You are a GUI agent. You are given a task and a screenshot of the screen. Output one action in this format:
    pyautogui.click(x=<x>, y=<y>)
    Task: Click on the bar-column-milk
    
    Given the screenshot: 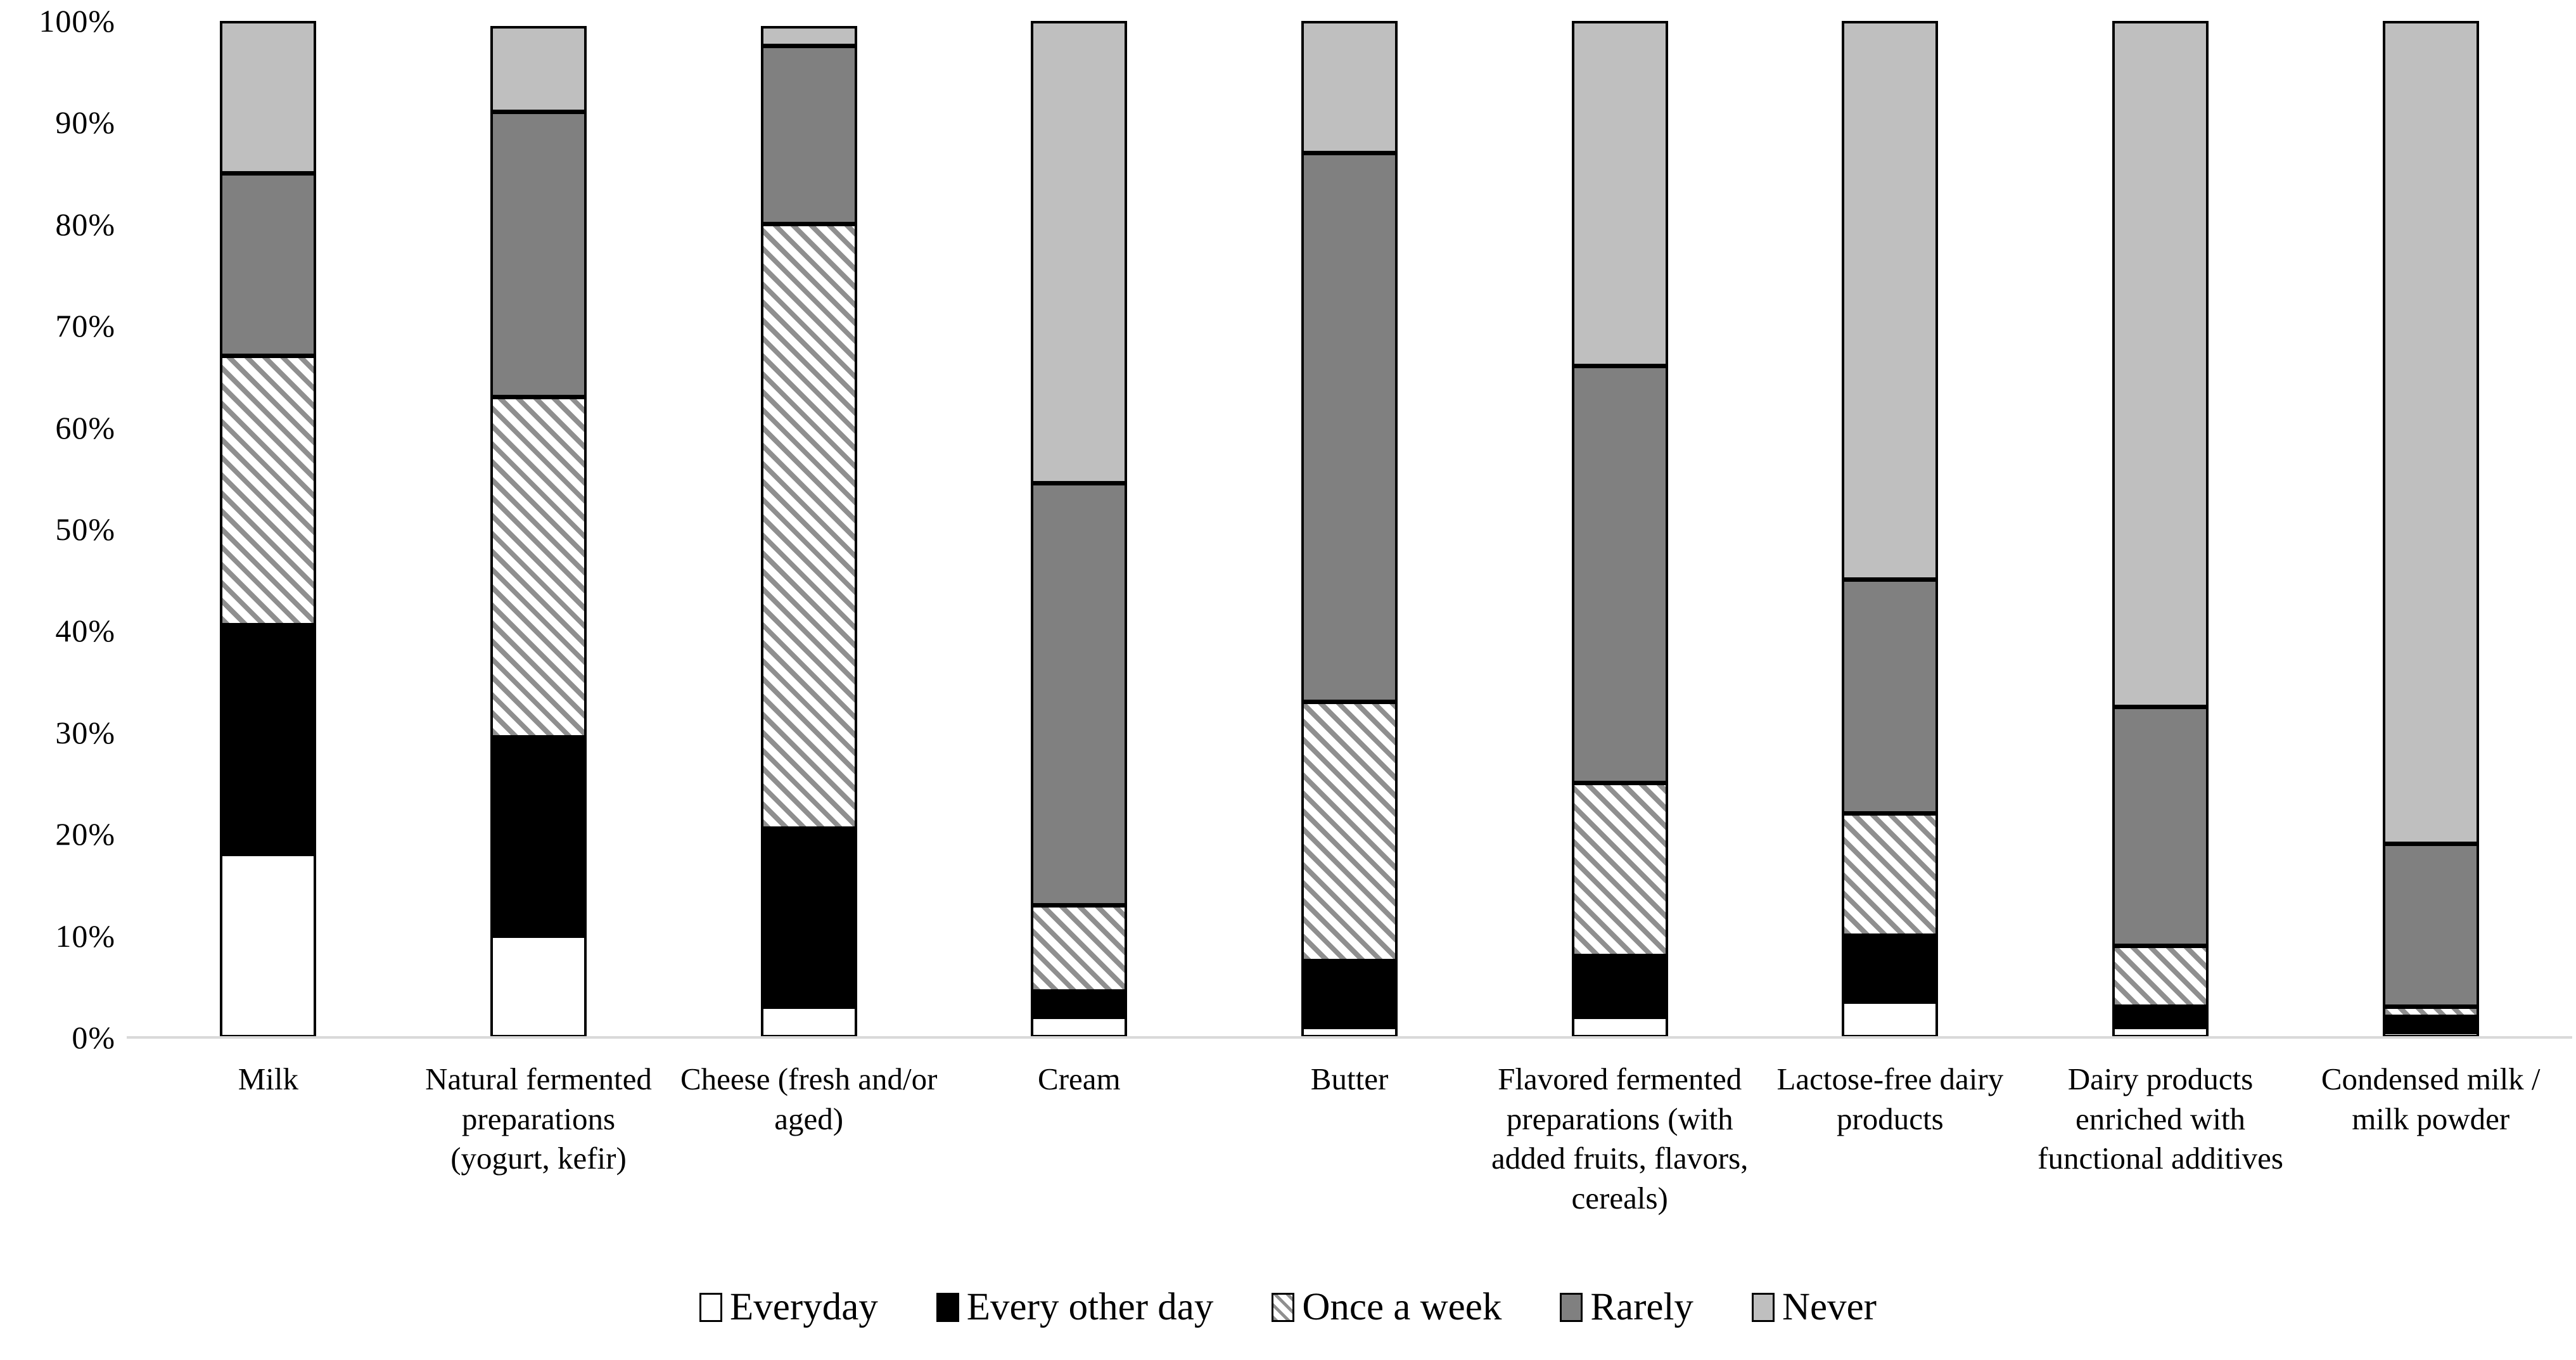 What is the action you would take?
    pyautogui.click(x=268, y=529)
    